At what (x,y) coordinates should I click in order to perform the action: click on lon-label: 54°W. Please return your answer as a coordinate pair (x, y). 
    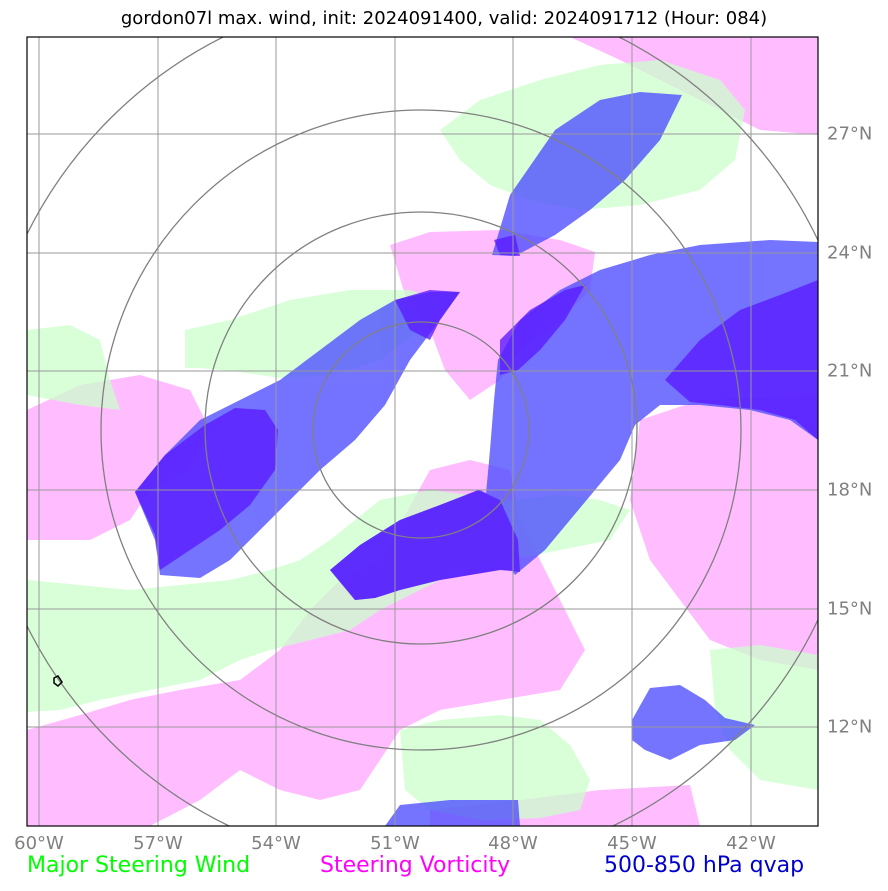
    Looking at the image, I should click on (276, 843).